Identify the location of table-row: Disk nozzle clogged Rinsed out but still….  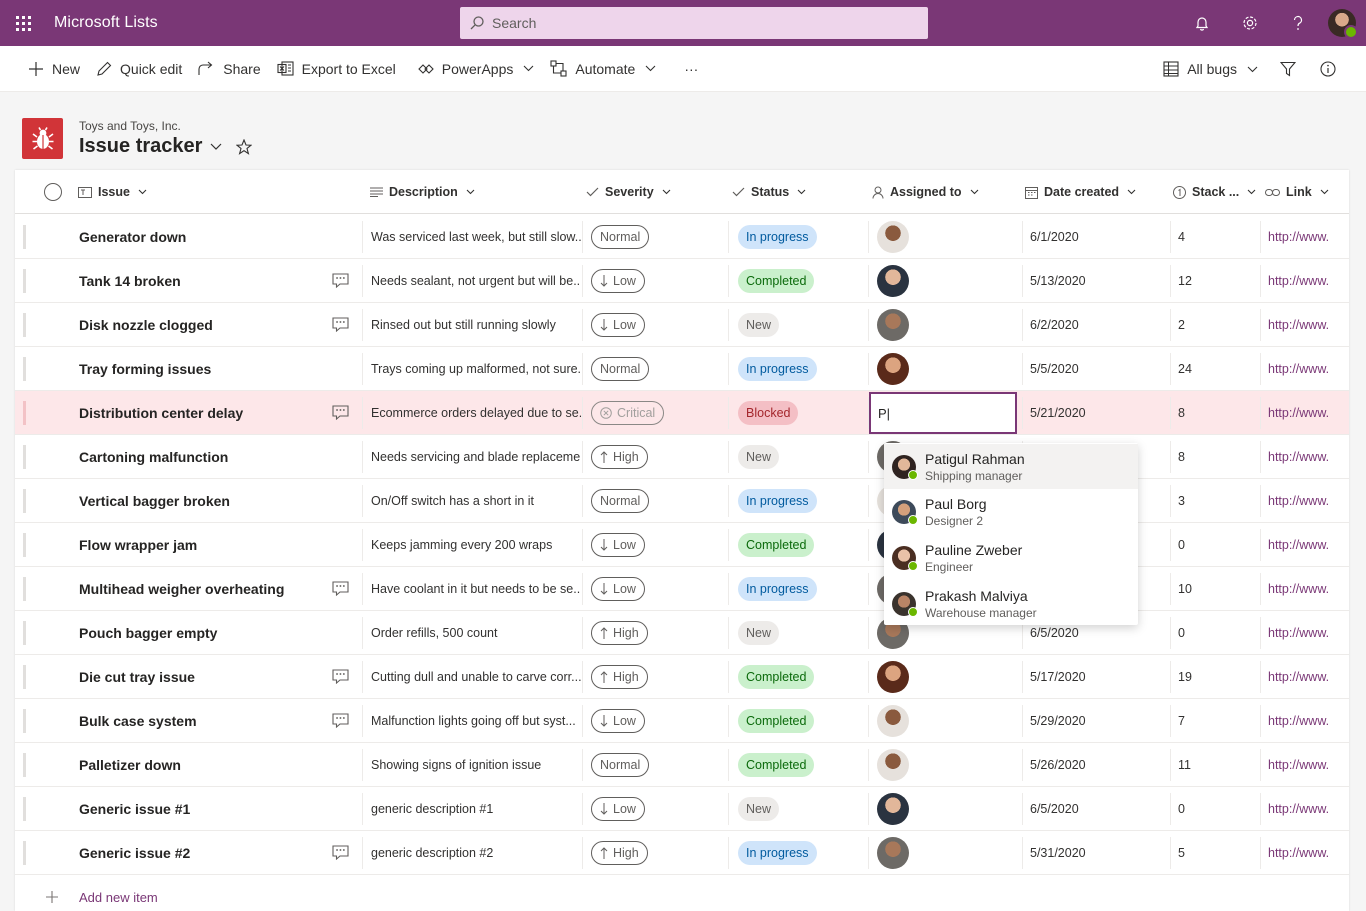
(682, 325).